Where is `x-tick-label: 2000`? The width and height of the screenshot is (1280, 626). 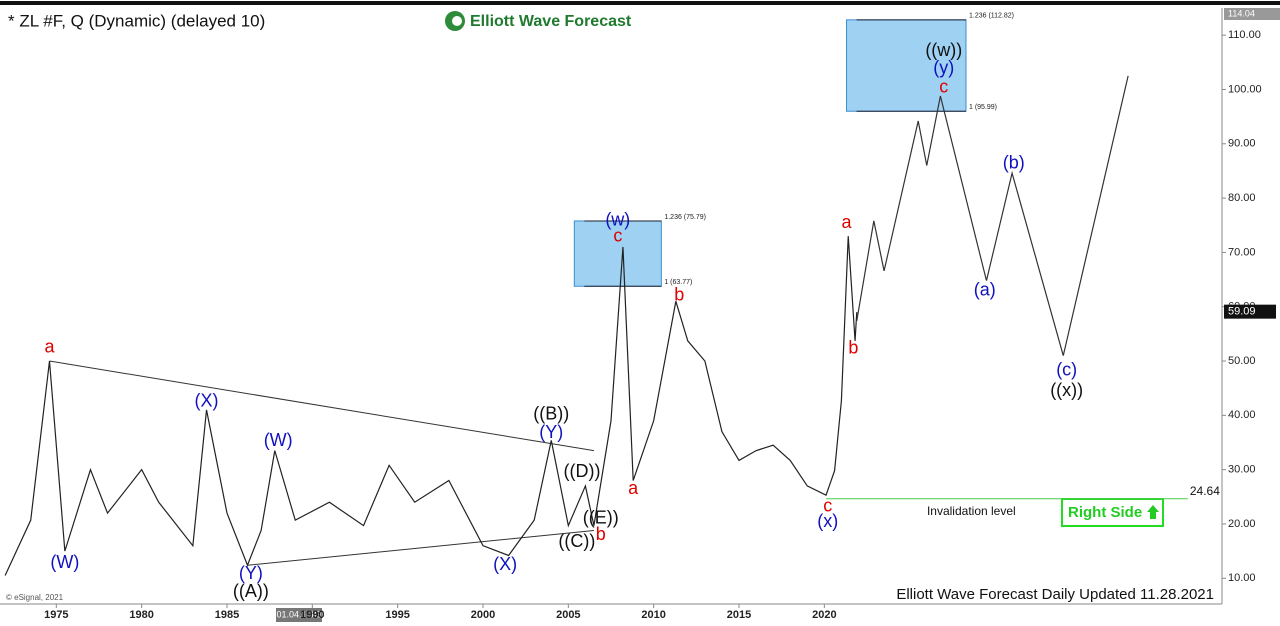
x-tick-label: 2000 is located at coordinates (483, 615).